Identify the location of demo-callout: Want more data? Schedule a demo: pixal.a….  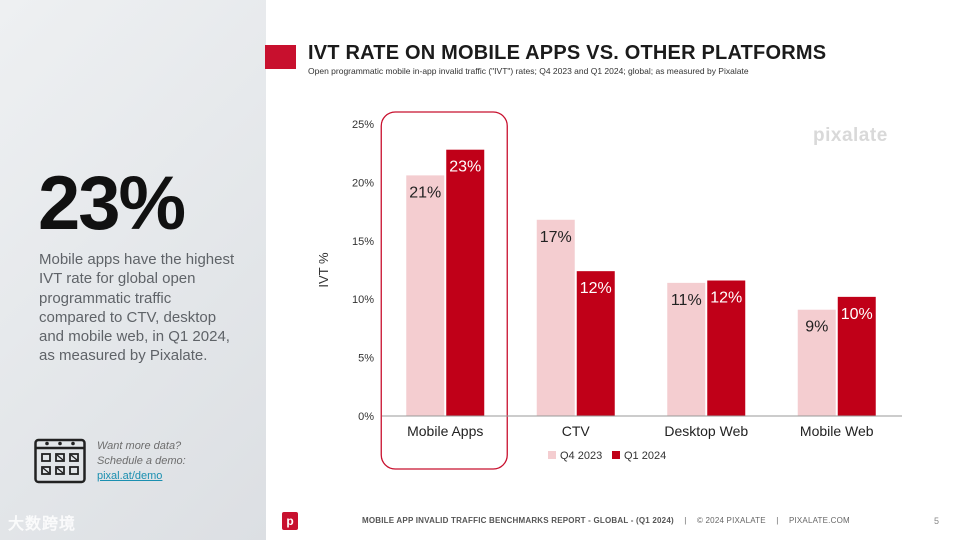
(141, 461).